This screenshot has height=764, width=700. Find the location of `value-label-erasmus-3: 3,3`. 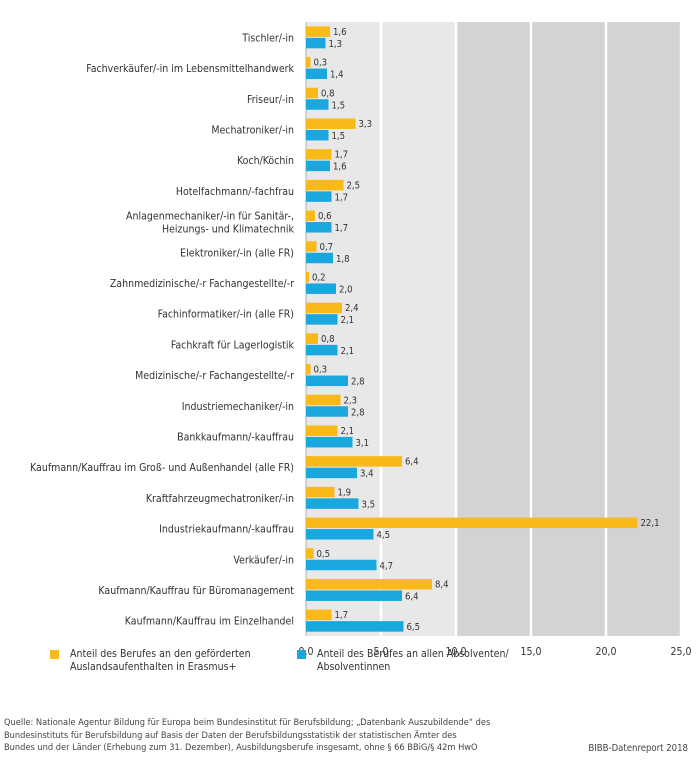

value-label-erasmus-3: 3,3 is located at coordinates (366, 124).